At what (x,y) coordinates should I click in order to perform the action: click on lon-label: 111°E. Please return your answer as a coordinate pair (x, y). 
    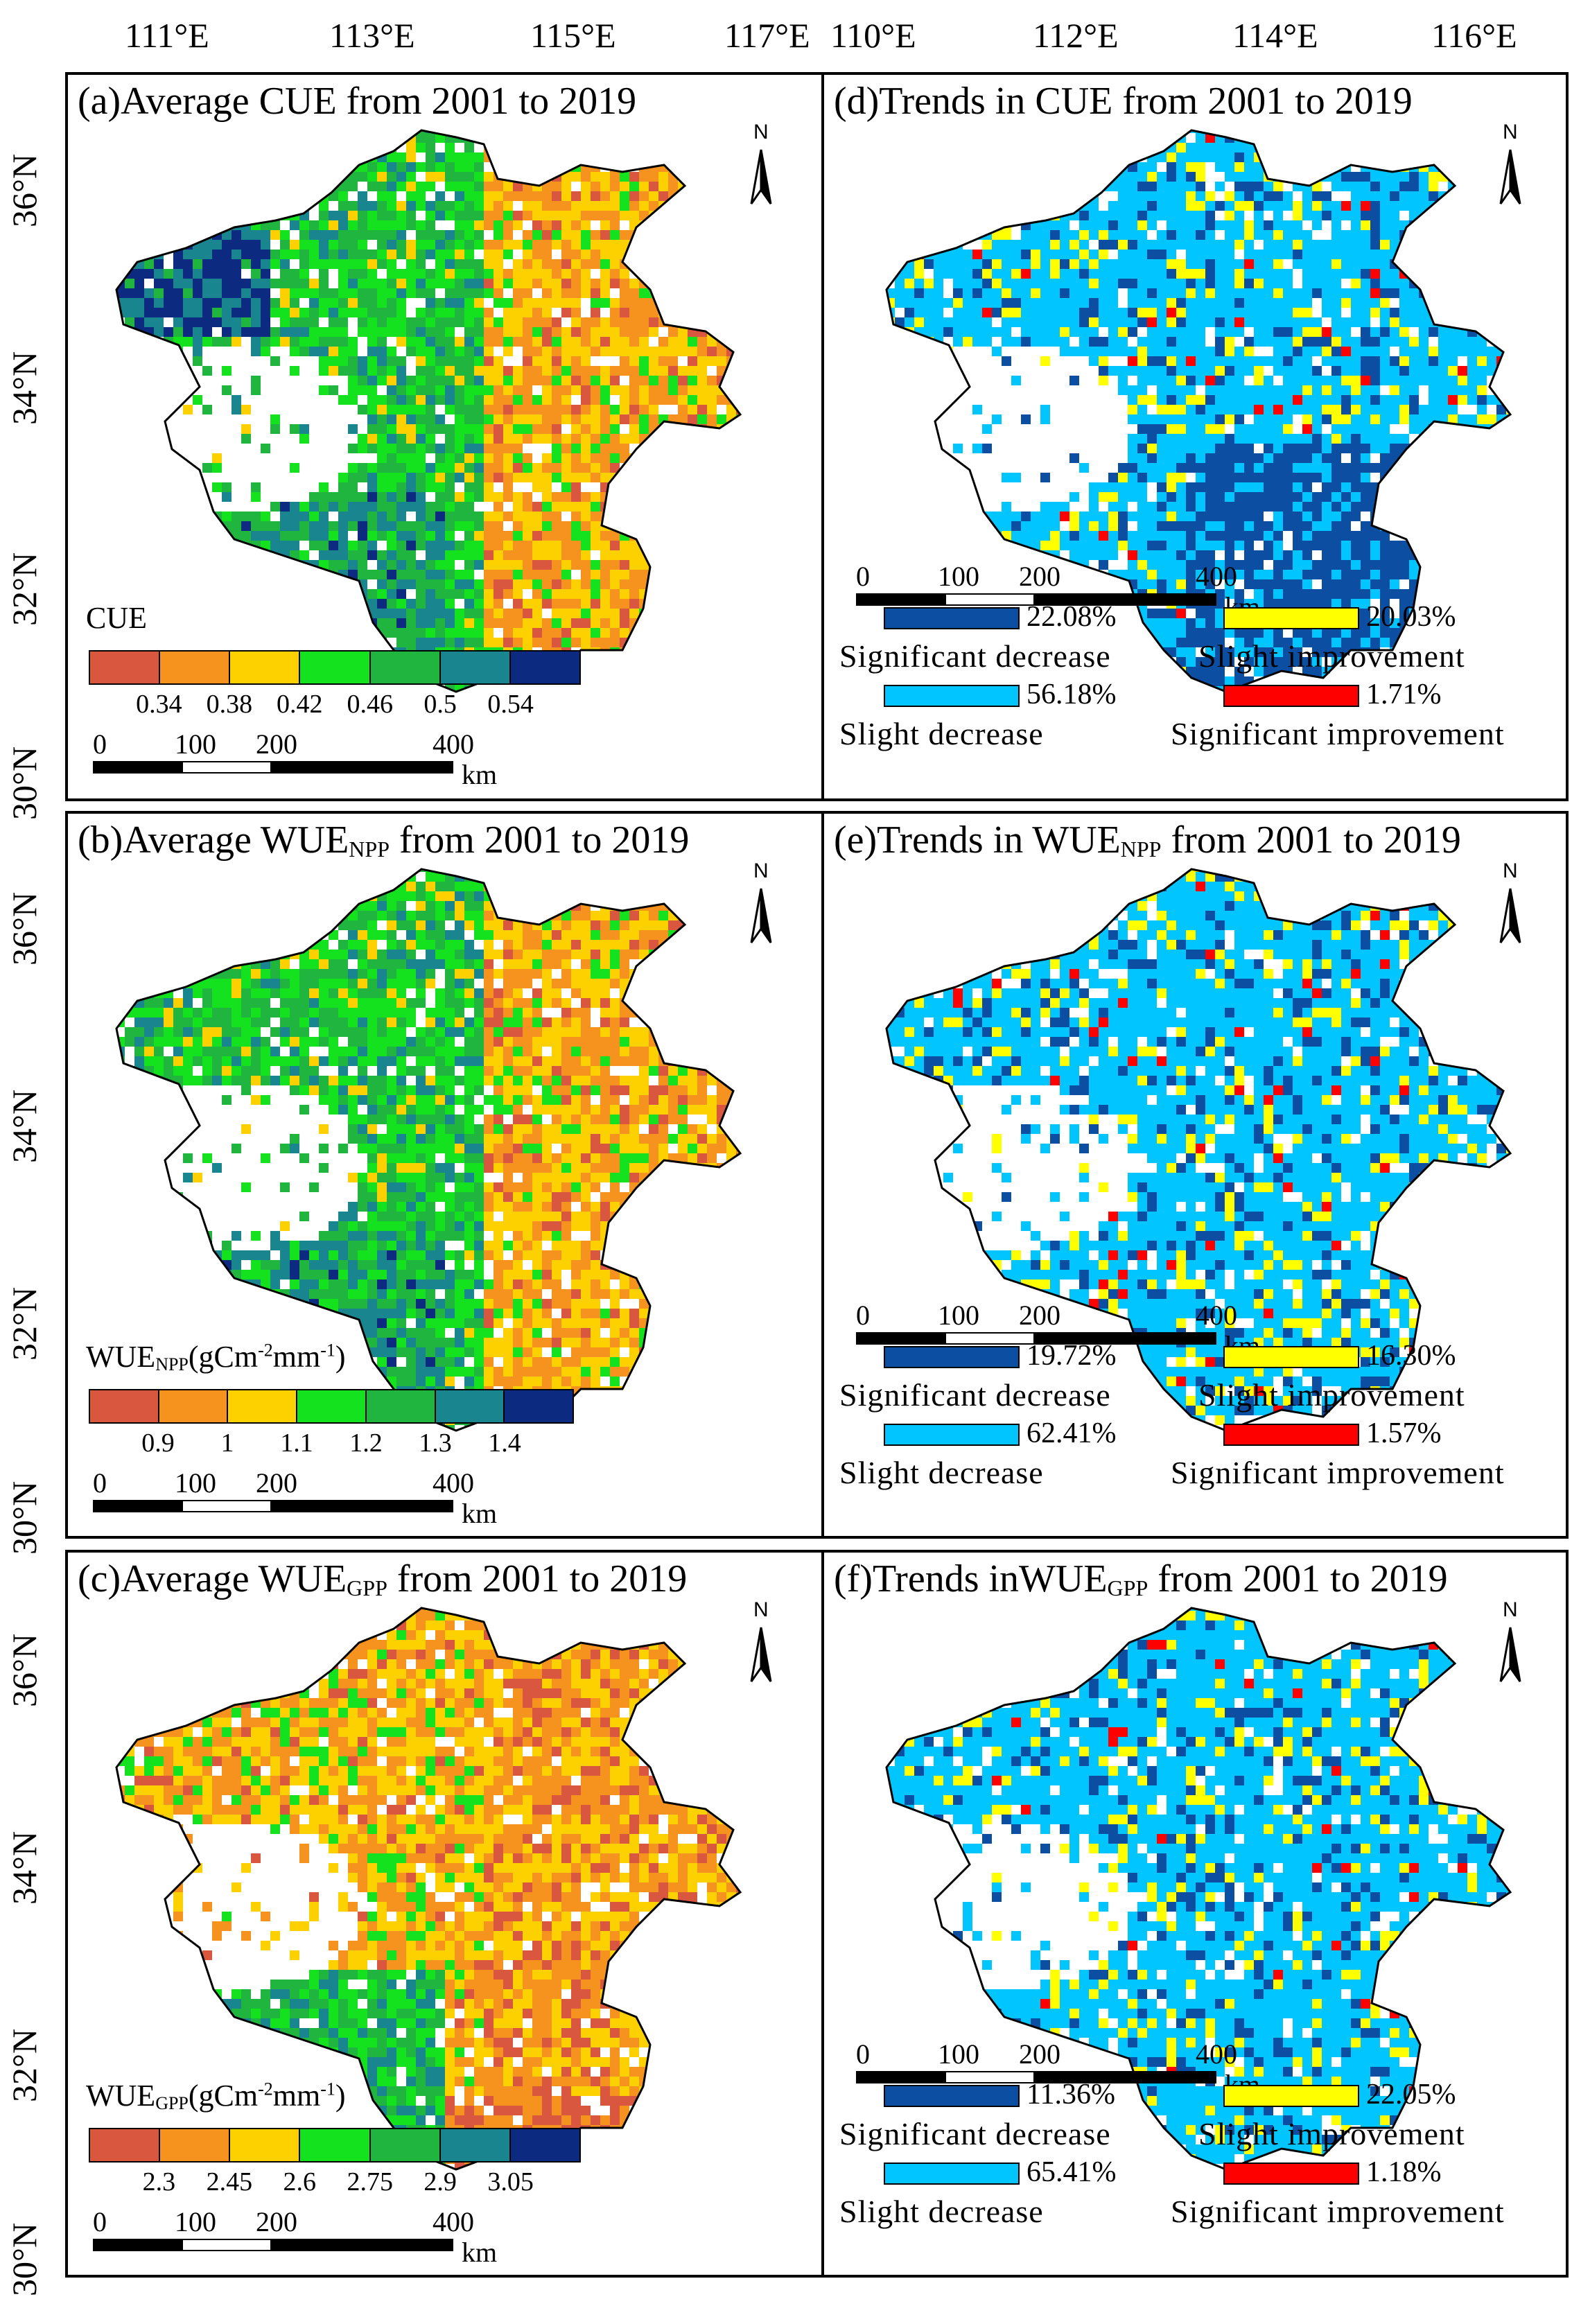
    Looking at the image, I should click on (167, 35).